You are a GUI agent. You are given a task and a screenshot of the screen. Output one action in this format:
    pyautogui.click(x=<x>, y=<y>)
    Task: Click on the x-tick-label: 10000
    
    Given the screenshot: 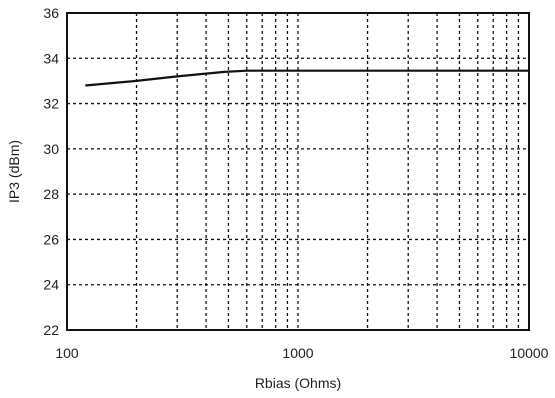 What is the action you would take?
    pyautogui.click(x=529, y=353)
    